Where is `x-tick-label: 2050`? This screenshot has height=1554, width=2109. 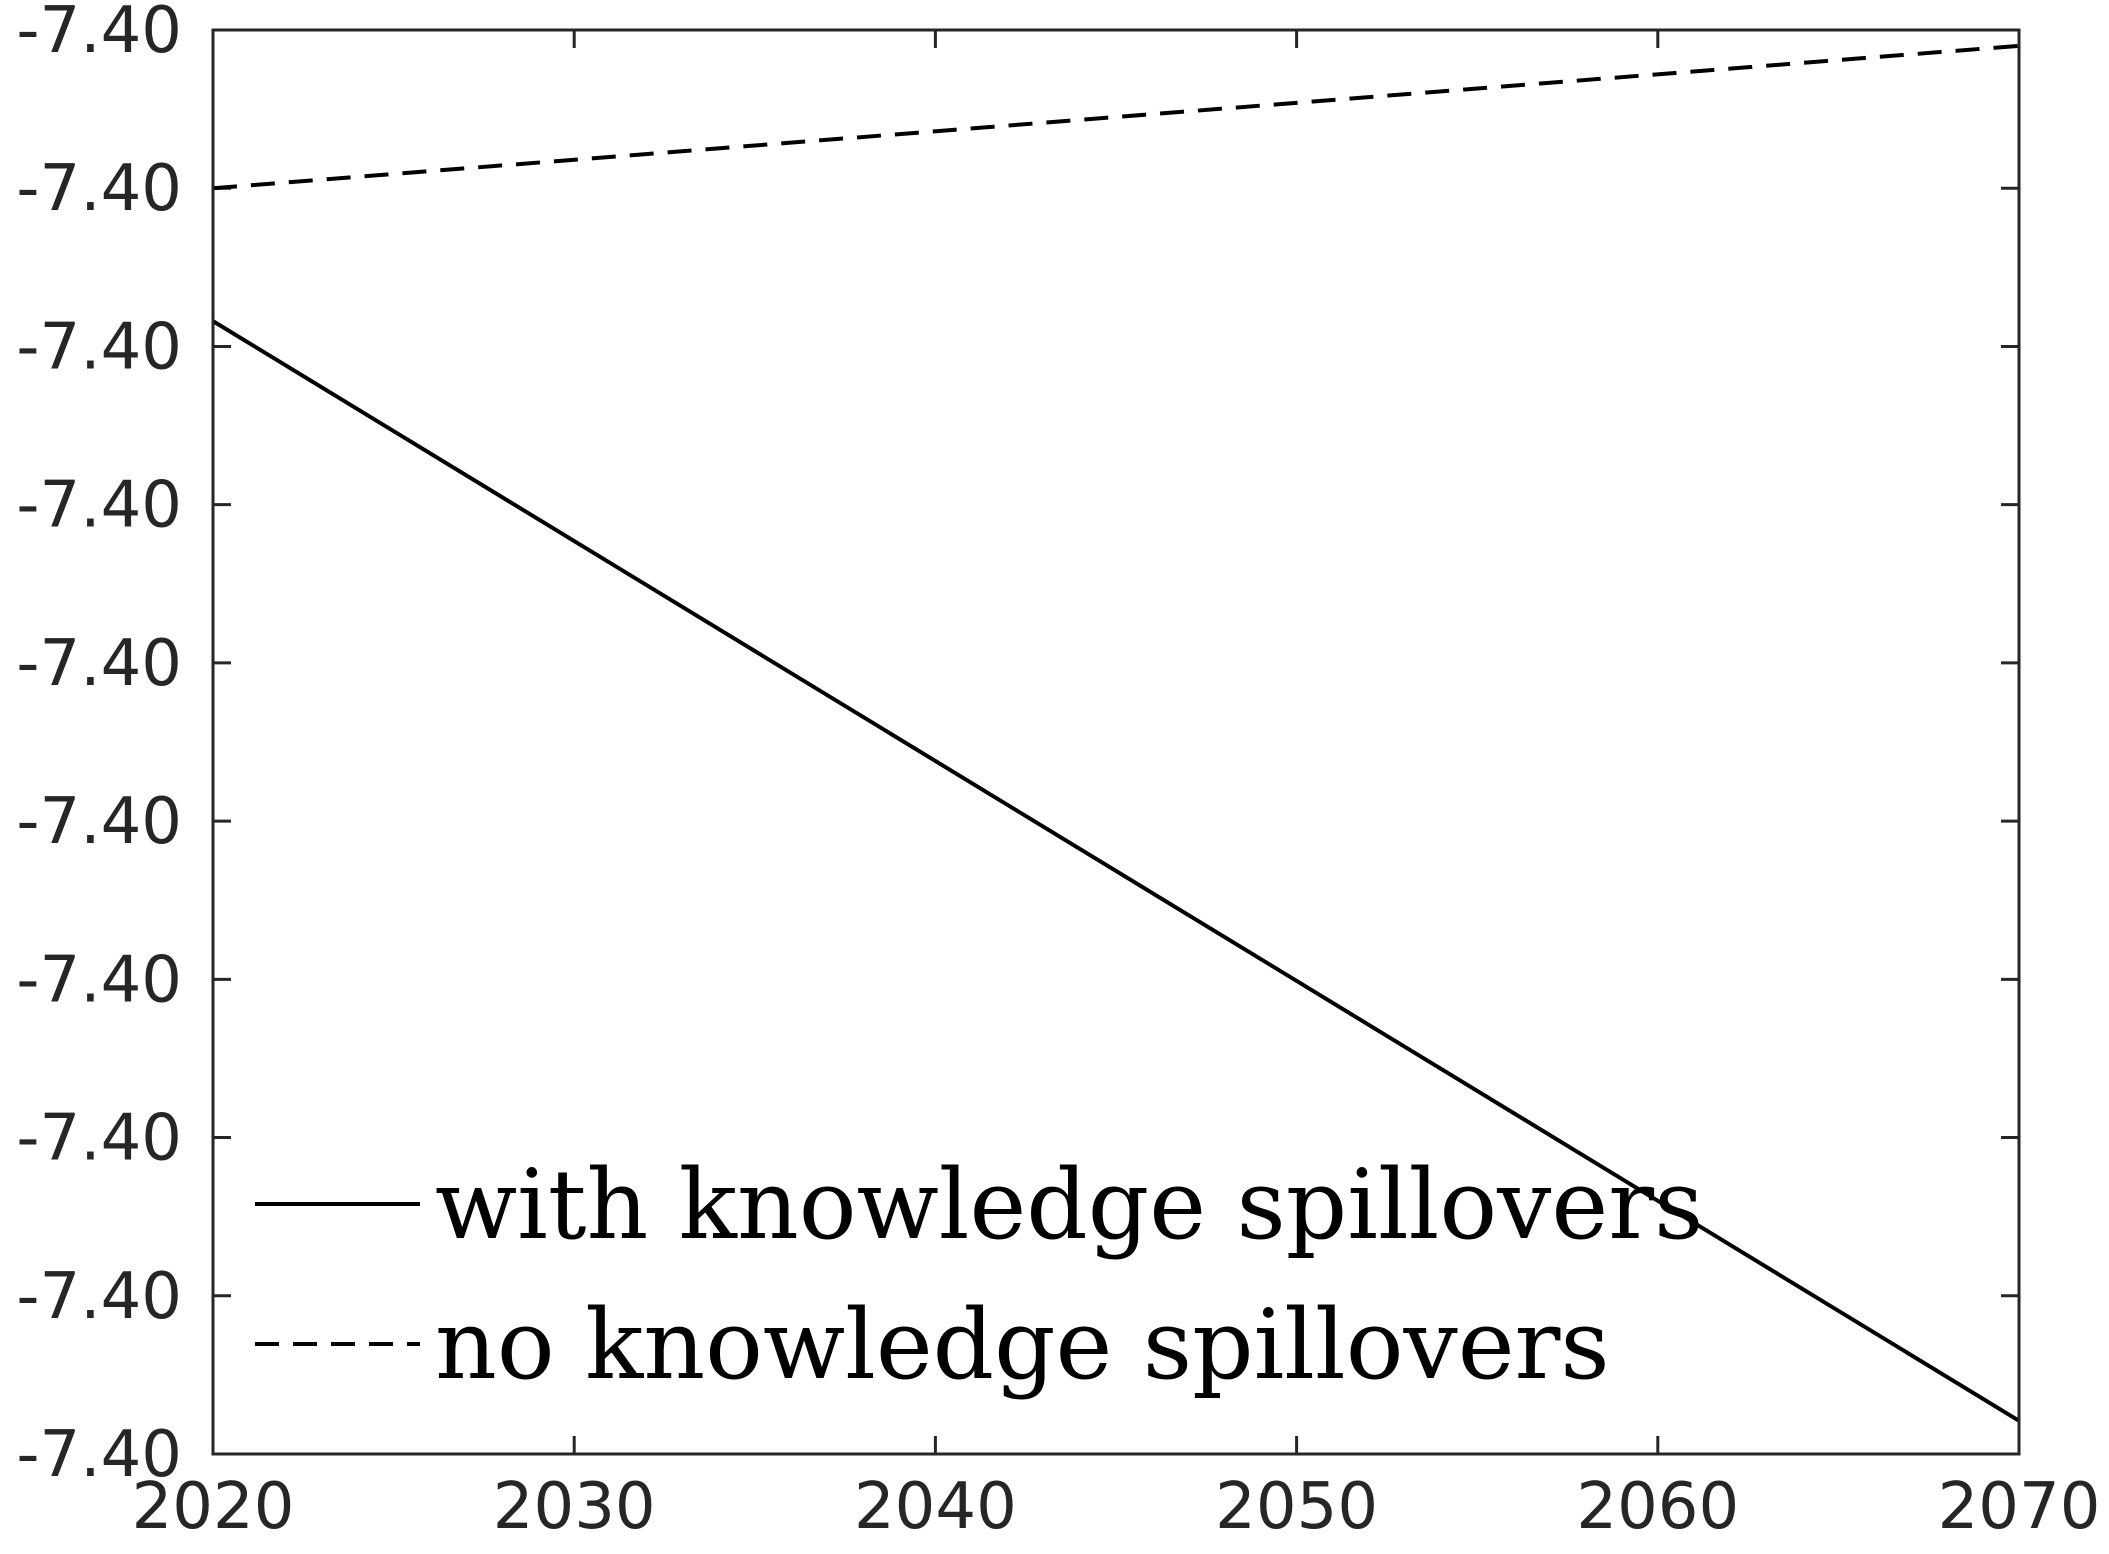
x-tick-label: 2050 is located at coordinates (1296, 1507).